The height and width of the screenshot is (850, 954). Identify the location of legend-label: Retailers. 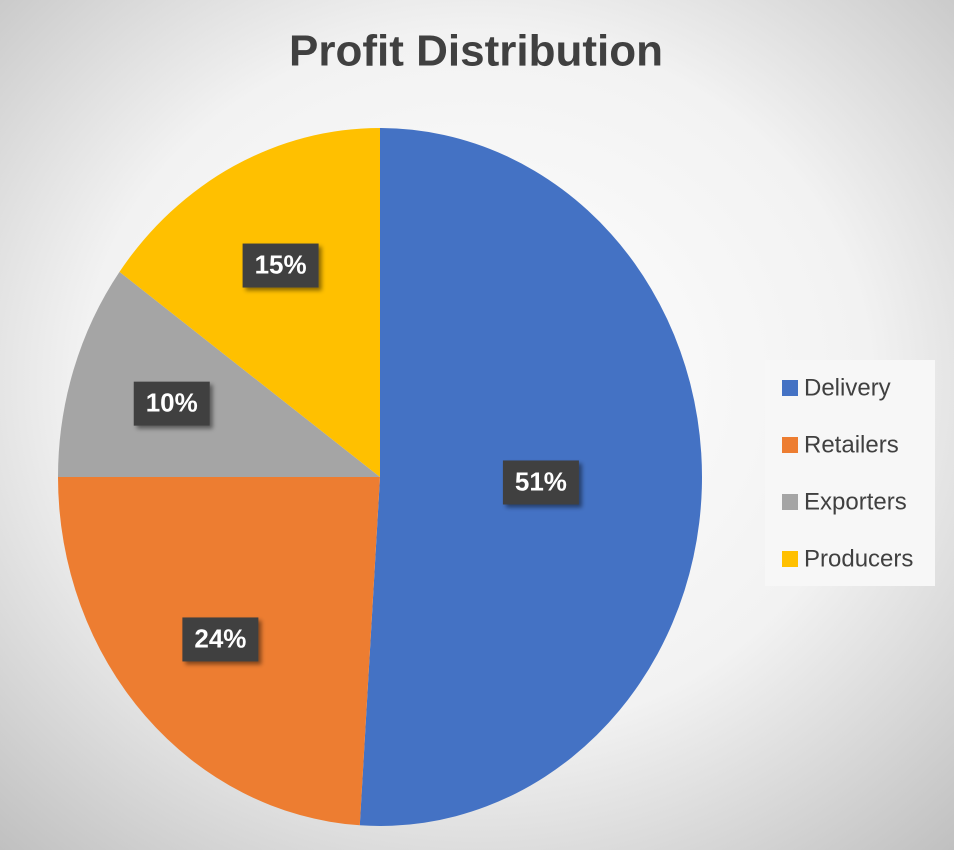
(851, 444).